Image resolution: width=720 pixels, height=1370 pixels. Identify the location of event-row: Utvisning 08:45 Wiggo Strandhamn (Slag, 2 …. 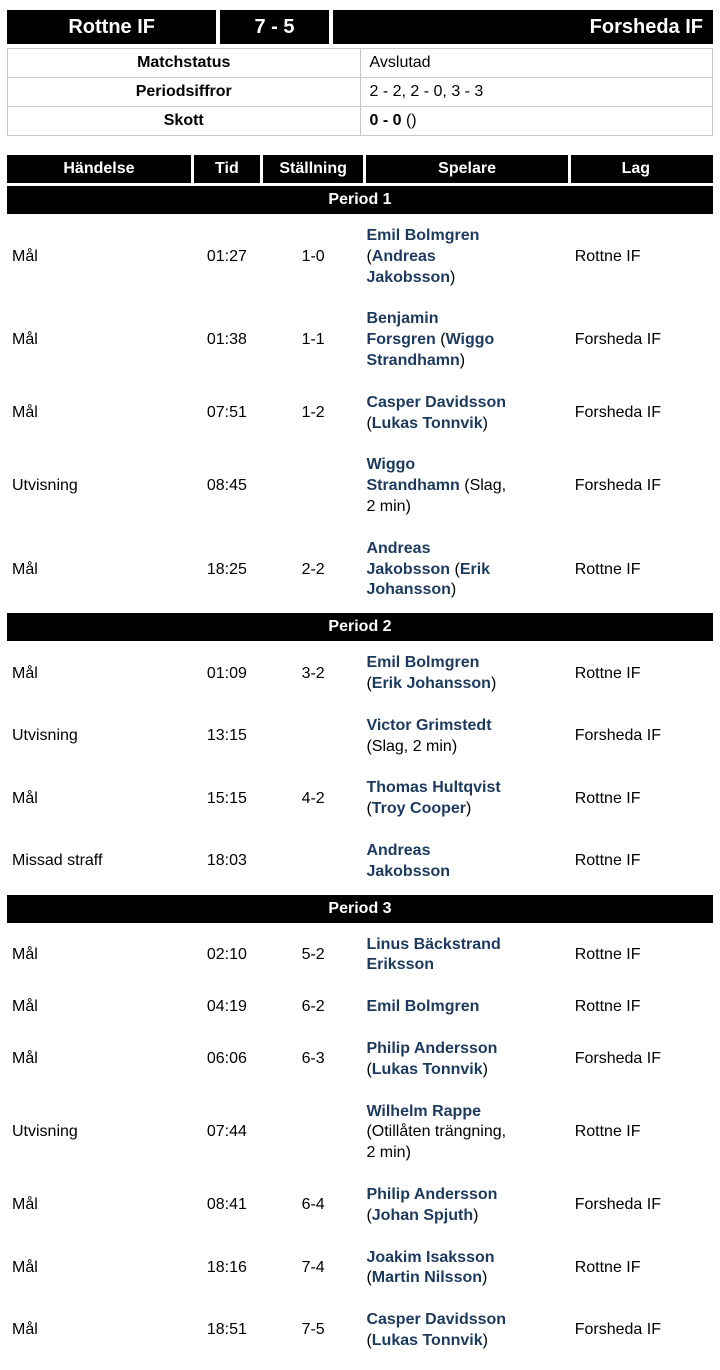
(360, 486).